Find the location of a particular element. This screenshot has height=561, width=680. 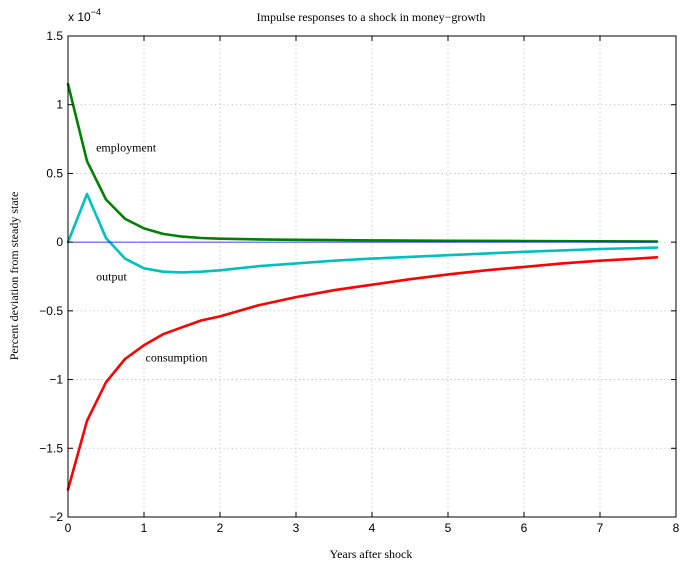

y-tick-label: −2 is located at coordinates (56, 517).